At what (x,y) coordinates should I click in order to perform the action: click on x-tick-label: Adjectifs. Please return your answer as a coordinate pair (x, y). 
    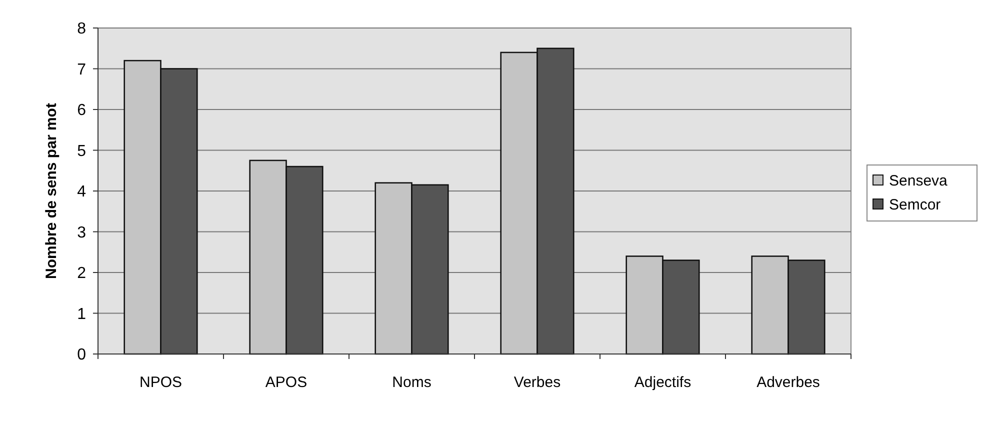
    Looking at the image, I should click on (663, 382).